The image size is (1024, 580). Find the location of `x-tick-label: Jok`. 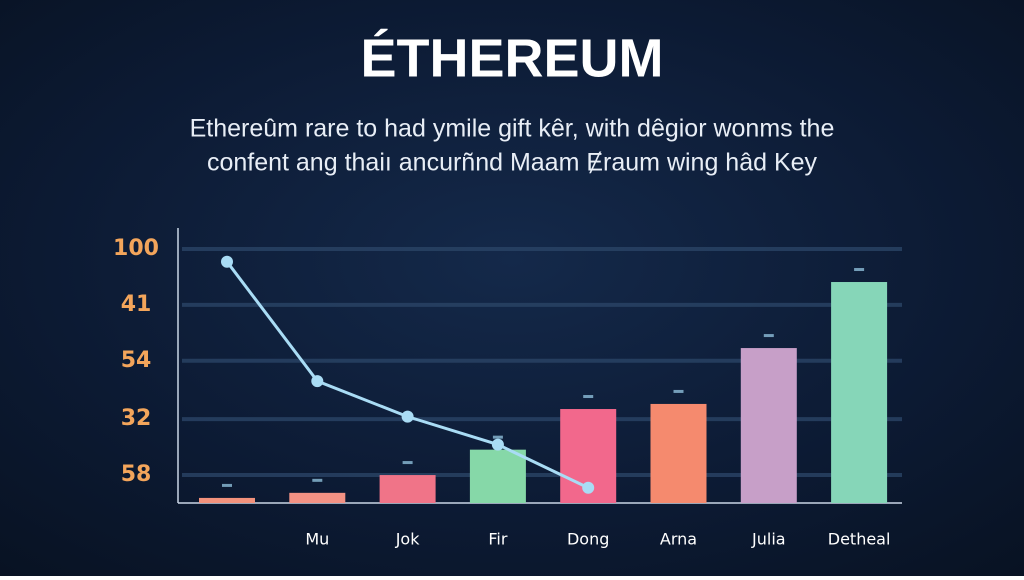

x-tick-label: Jok is located at coordinates (408, 539).